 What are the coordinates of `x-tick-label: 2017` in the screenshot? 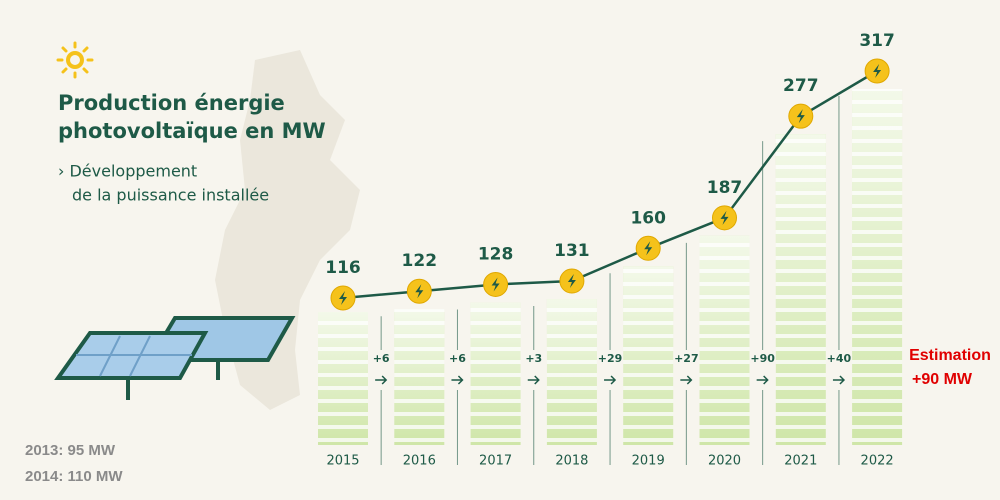 It's located at (495, 461).